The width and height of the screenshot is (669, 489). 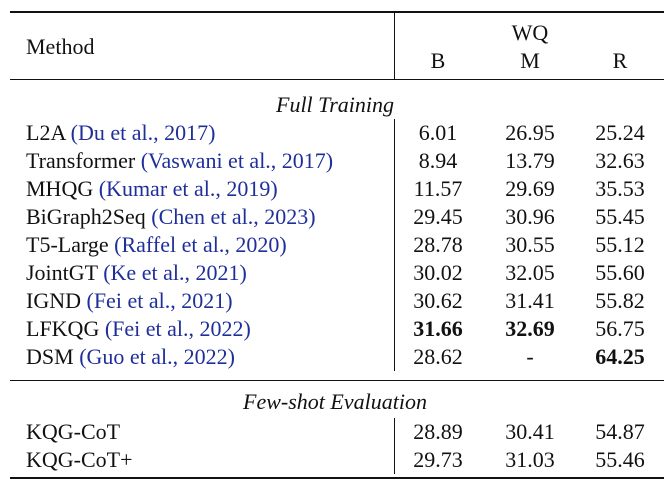 What do you see at coordinates (530, 188) in the screenshot?
I see `score-cell: 29.69` at bounding box center [530, 188].